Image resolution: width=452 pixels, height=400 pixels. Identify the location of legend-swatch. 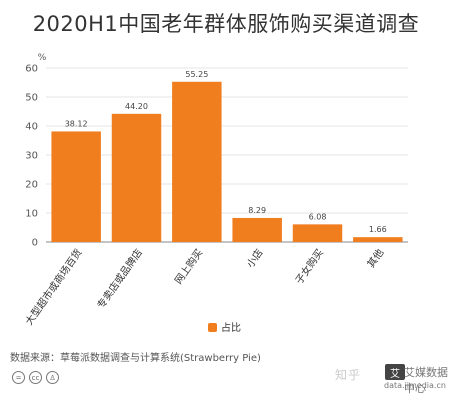
(212, 327).